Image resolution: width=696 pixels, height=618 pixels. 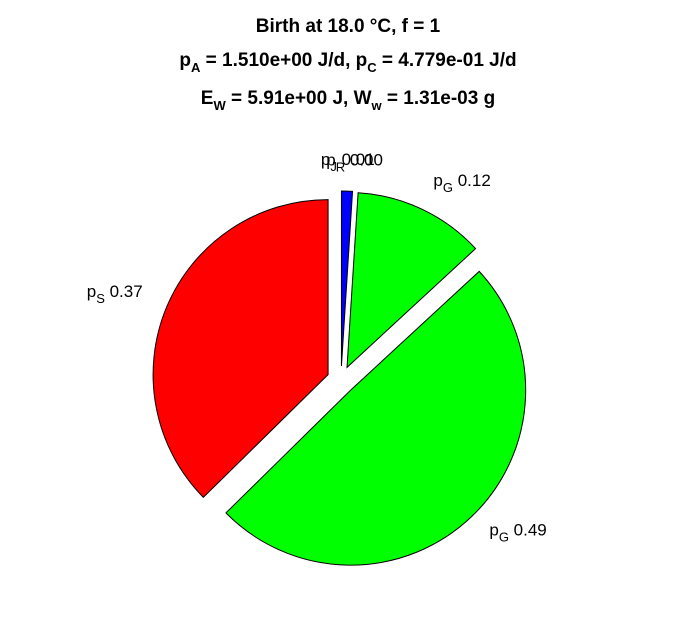 What do you see at coordinates (517, 533) in the screenshot?
I see `pie-label-g-3: pG 0.49` at bounding box center [517, 533].